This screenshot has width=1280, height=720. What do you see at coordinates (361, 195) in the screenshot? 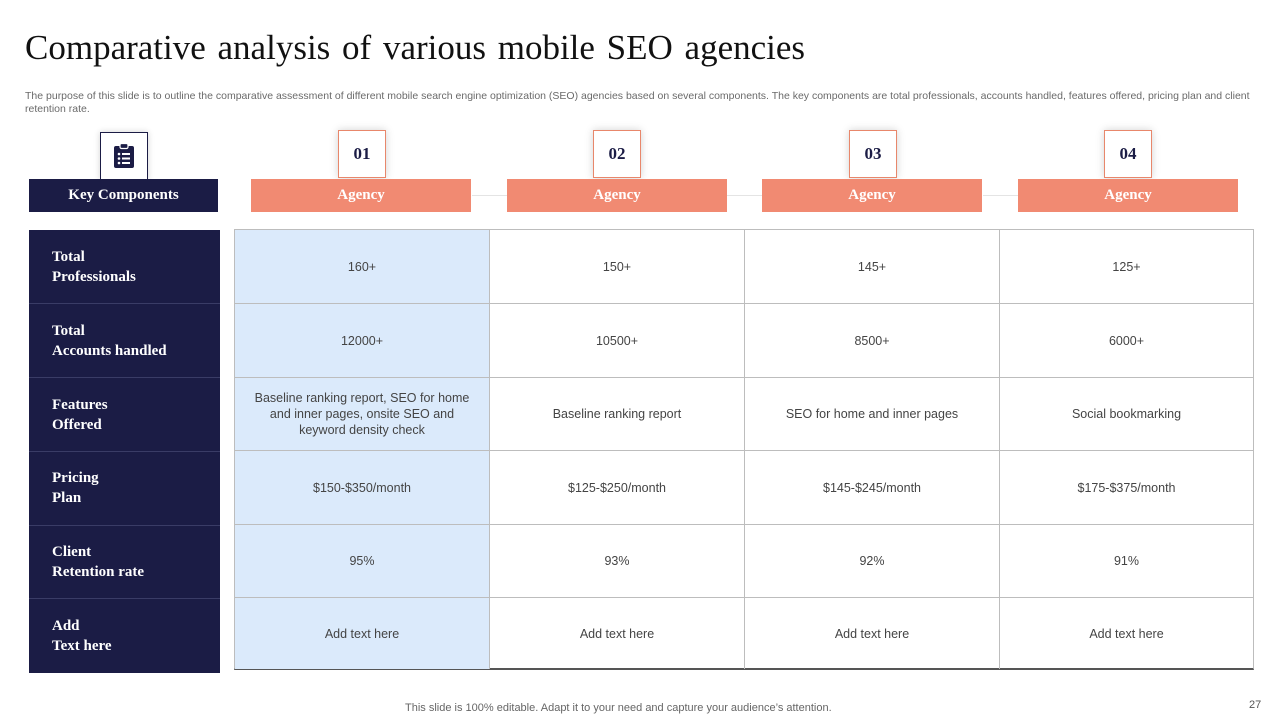
I see `agency-header-1: Agency` at bounding box center [361, 195].